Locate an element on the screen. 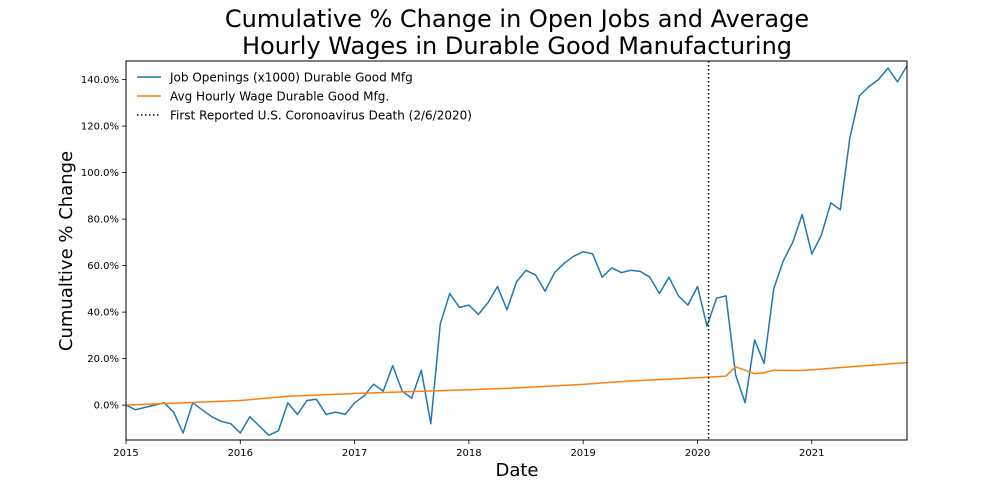 The height and width of the screenshot is (504, 1008). legend-label-1: Avg Hourly Wage Durable Good Mfg. is located at coordinates (279, 97).